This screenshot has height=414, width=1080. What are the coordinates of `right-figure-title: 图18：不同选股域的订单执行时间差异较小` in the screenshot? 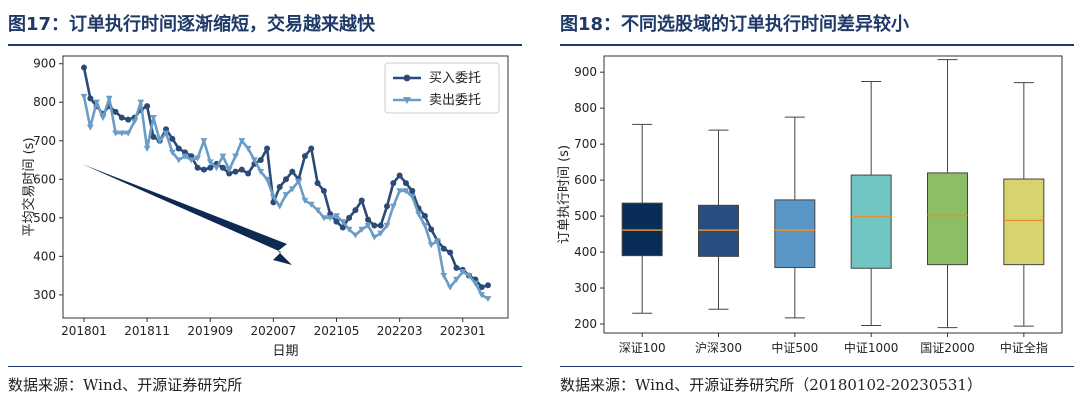 It's located at (735, 24).